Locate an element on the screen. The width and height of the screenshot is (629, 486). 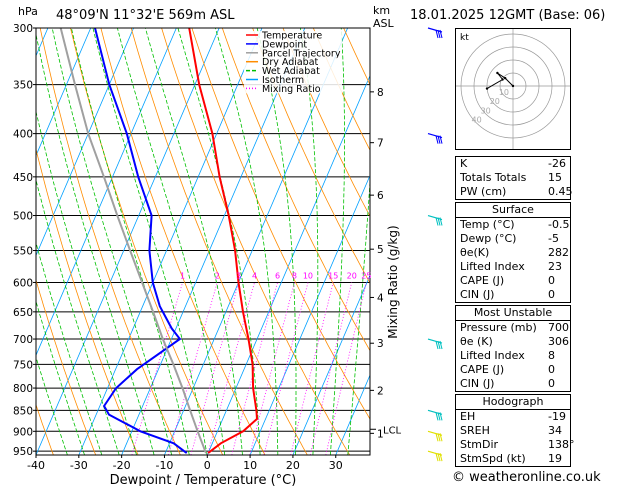
hodograph-point is located at coordinates (497, 73).